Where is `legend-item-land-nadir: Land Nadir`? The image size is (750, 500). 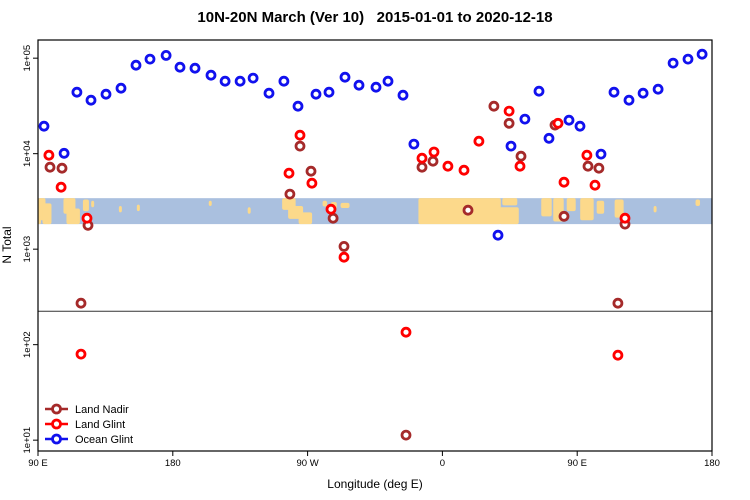
legend-item-land-nadir: Land Nadir is located at coordinates (87, 409).